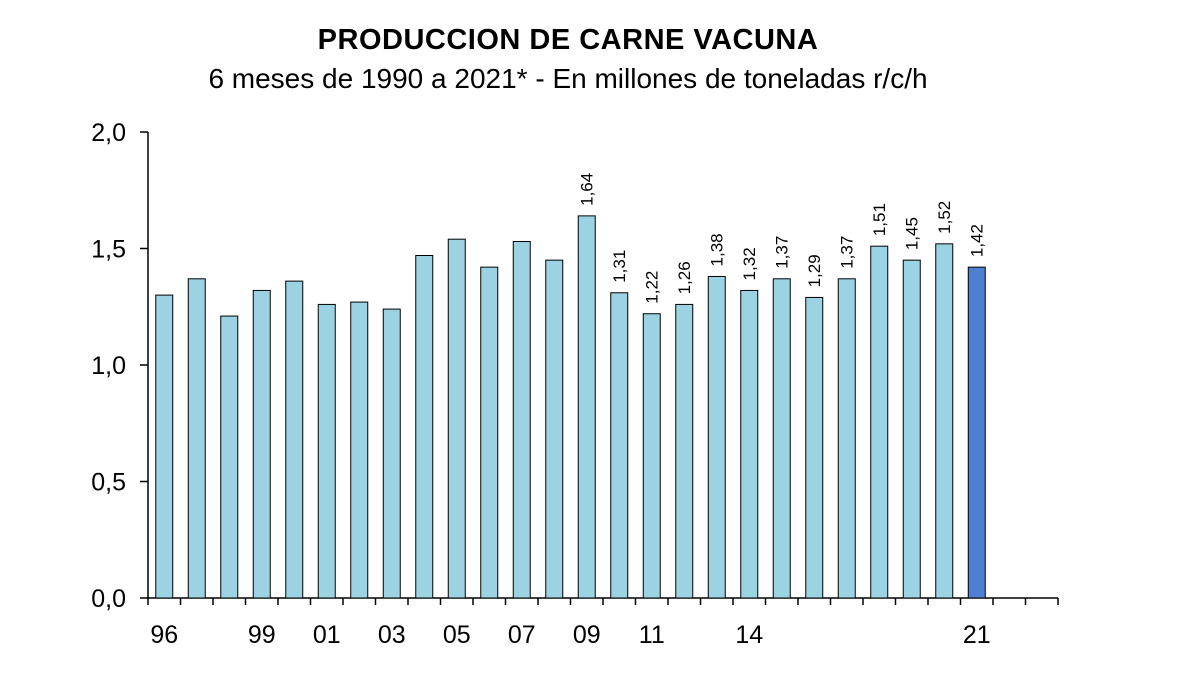 This screenshot has width=1200, height=675. I want to click on data-label: 1,26, so click(684, 277).